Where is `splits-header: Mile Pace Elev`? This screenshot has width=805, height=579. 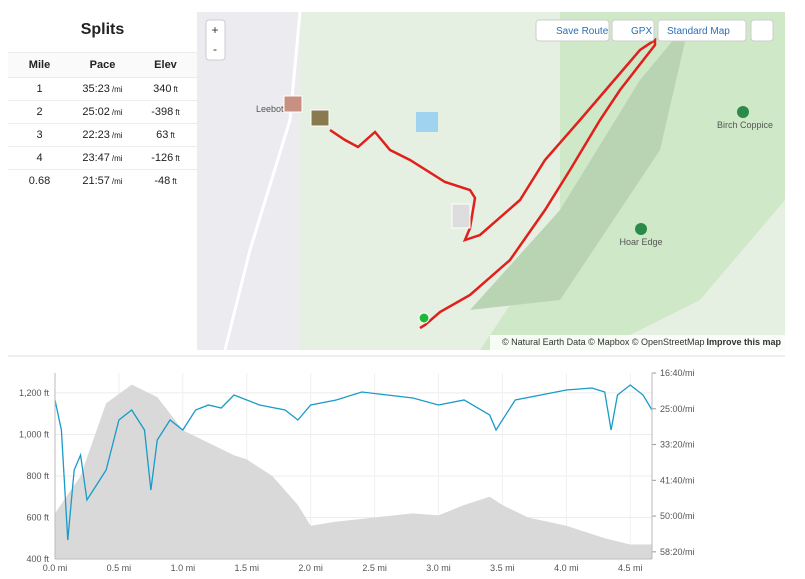
splits-header: Mile Pace Elev is located at coordinates (102, 64).